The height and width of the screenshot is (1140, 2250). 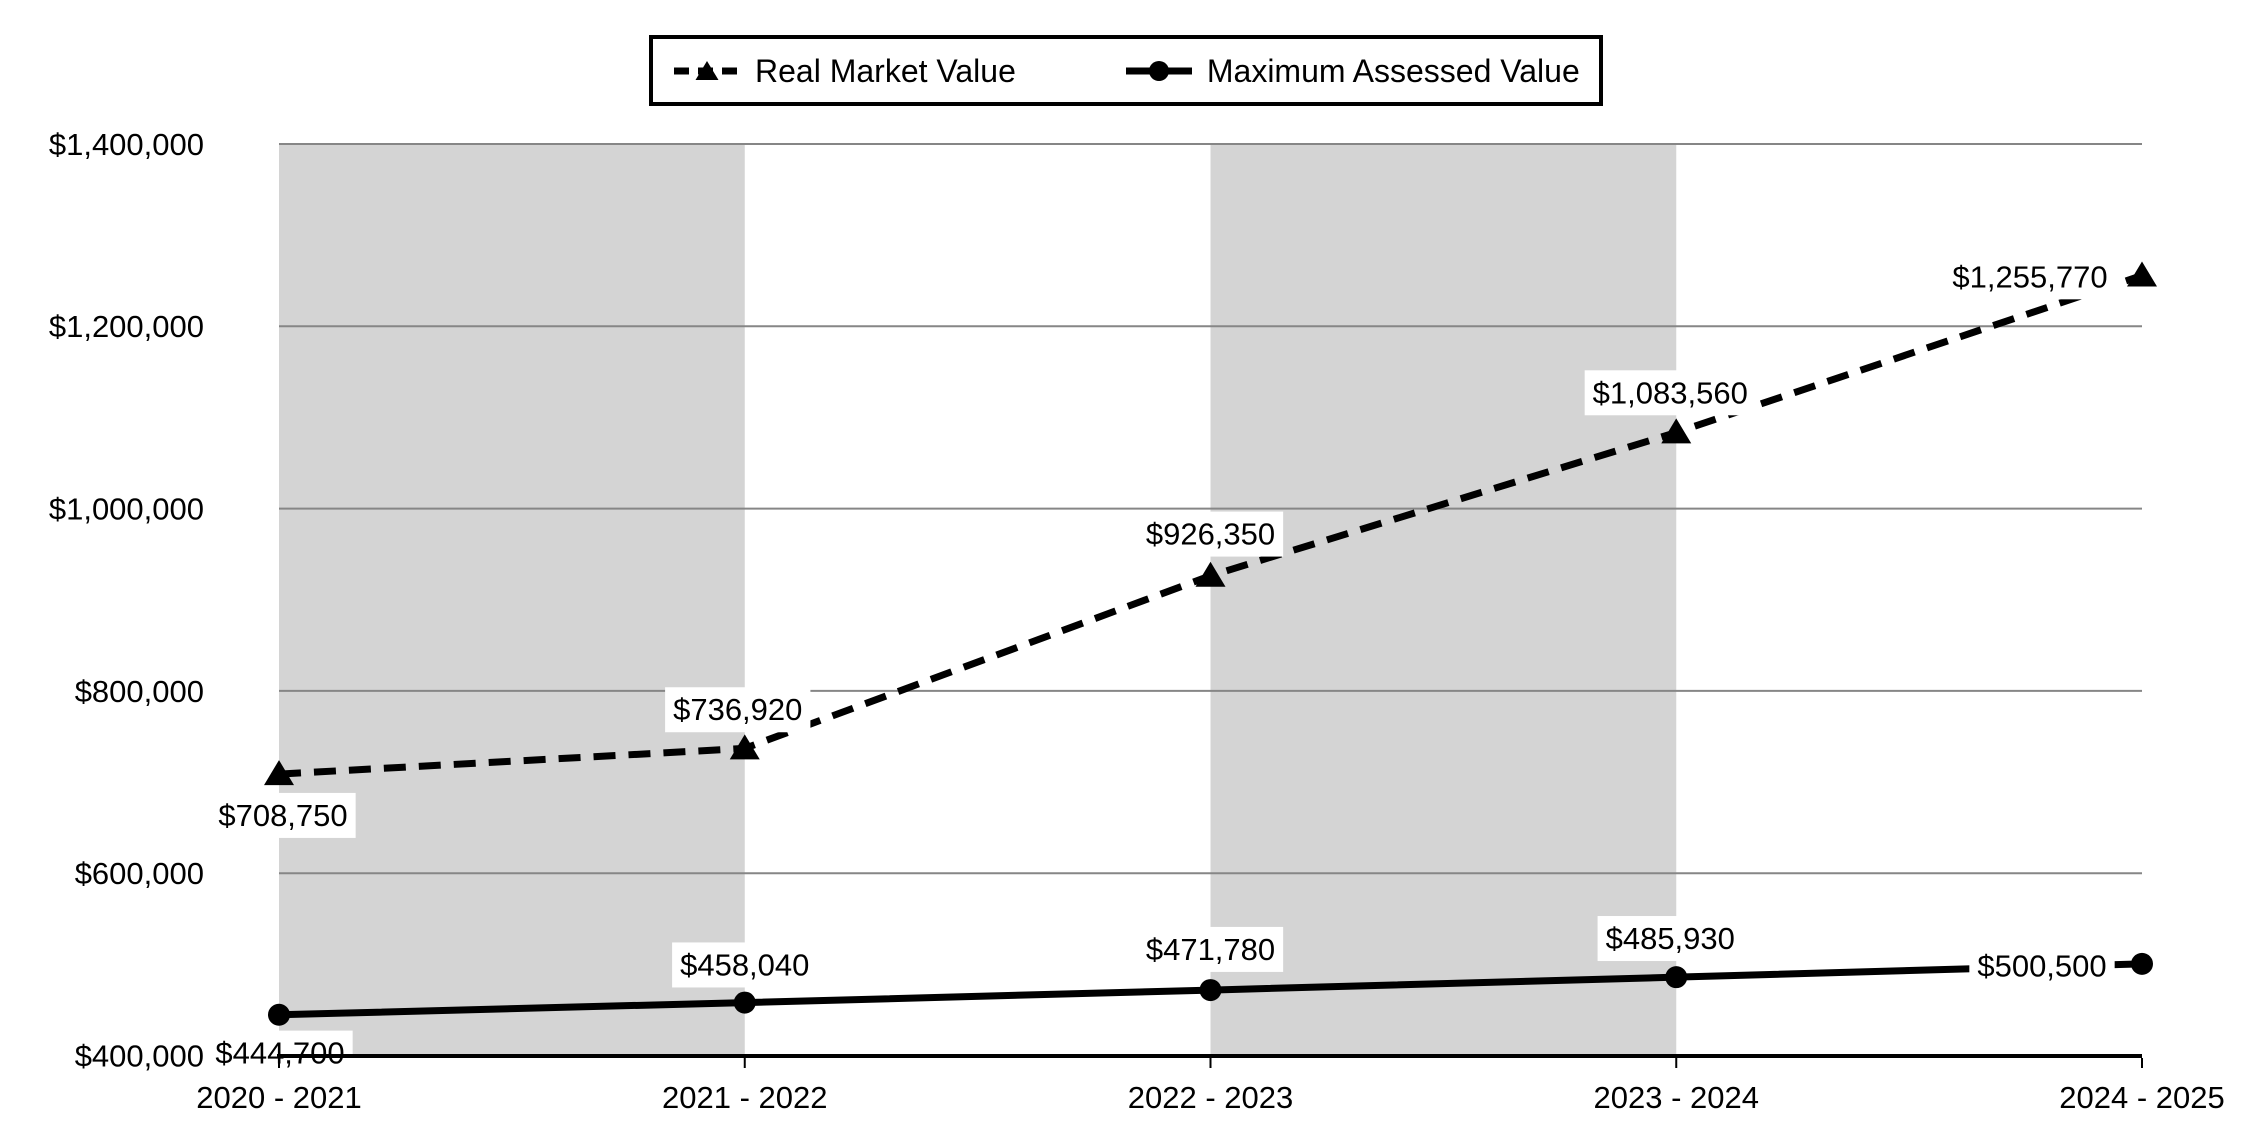 What do you see at coordinates (1158, 70) in the screenshot?
I see `solid-line-circle-marker-icon` at bounding box center [1158, 70].